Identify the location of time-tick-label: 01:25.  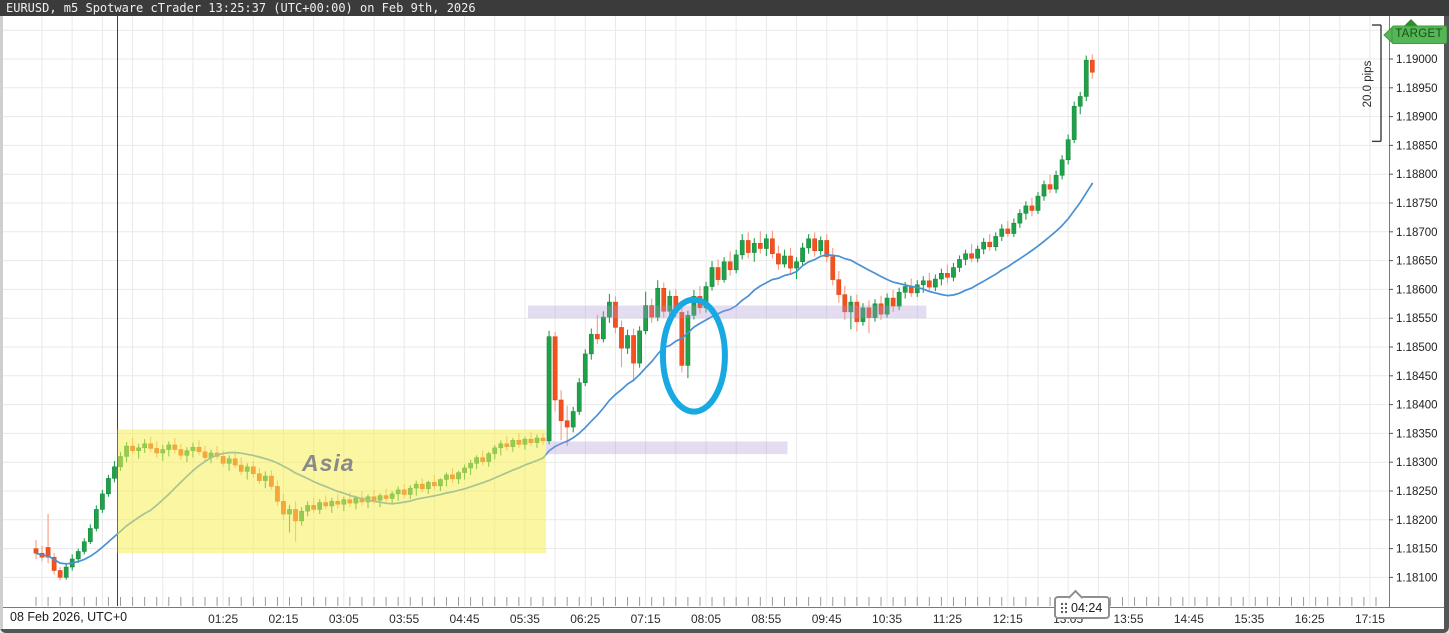
(223, 619).